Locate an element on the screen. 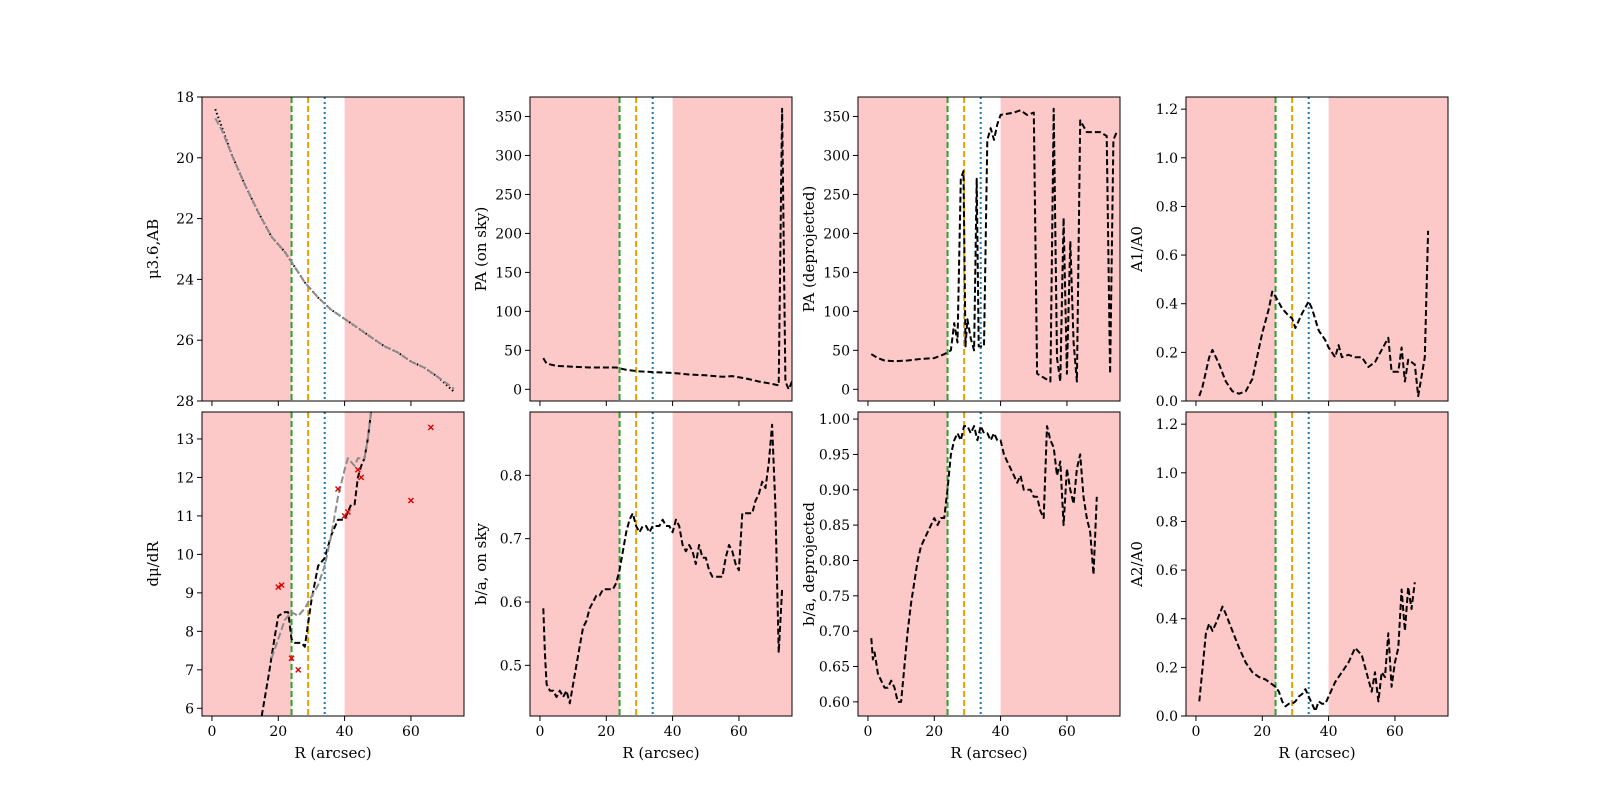 The width and height of the screenshot is (1600, 800). y-axis-label: PA (deprojected) is located at coordinates (809, 249).